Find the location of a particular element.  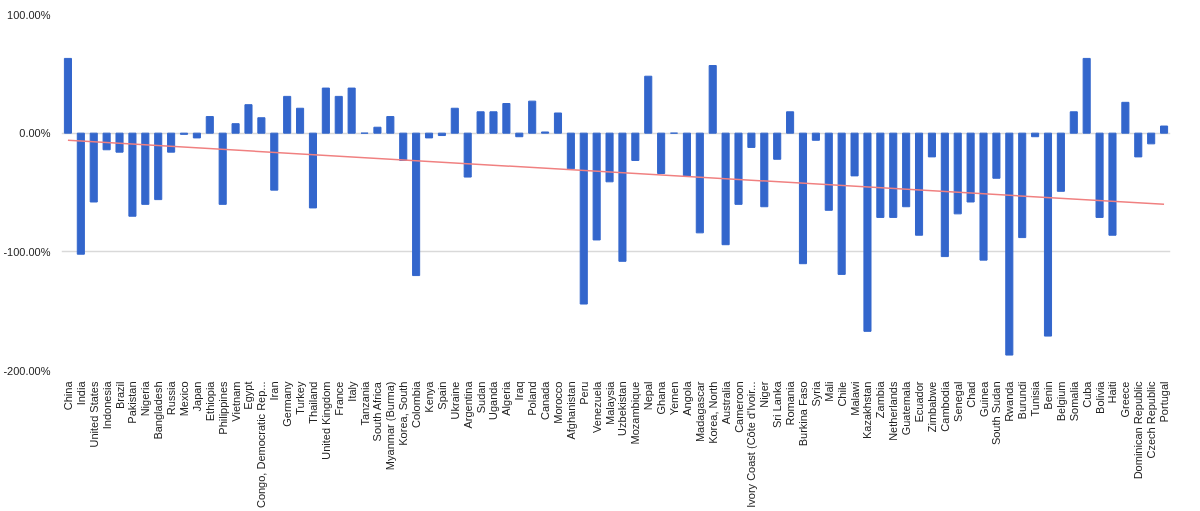

x-tick-label: Italy is located at coordinates (351, 391).